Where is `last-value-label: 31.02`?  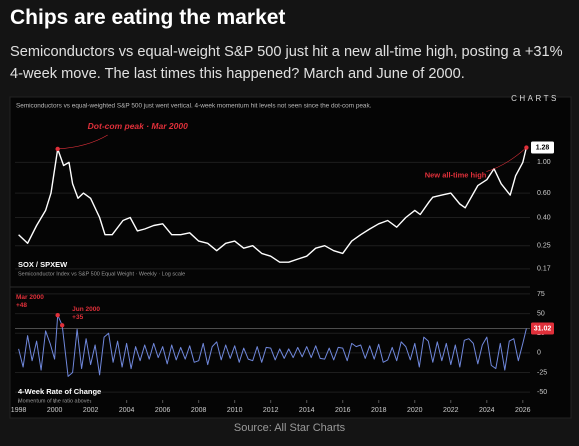
last-value-label: 31.02 is located at coordinates (543, 328).